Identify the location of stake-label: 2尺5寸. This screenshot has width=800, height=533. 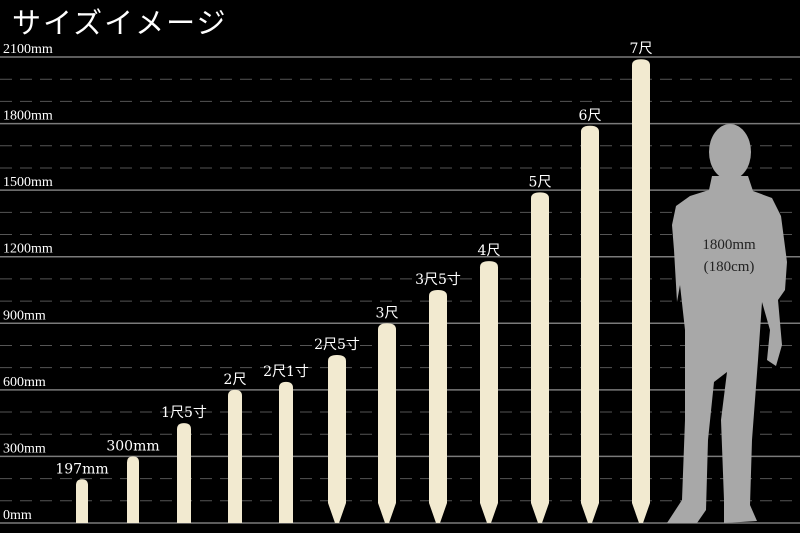
(337, 345).